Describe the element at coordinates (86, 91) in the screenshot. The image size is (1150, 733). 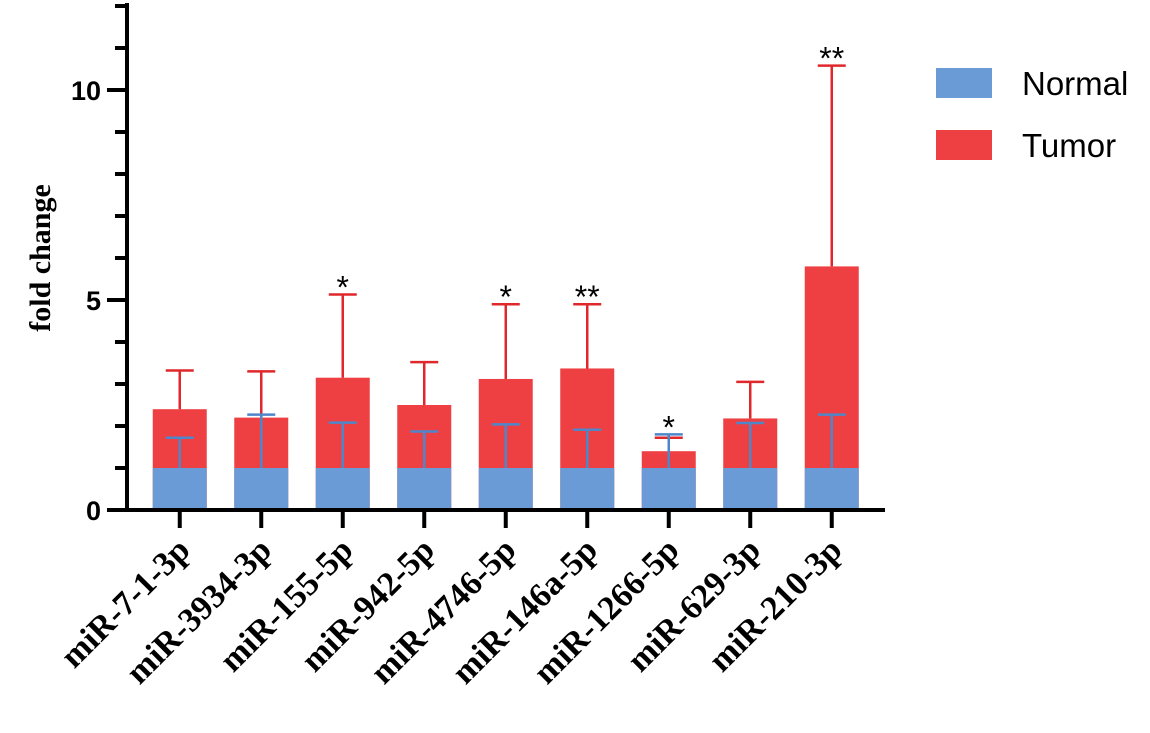
I see `y-tick-label: 10` at that location.